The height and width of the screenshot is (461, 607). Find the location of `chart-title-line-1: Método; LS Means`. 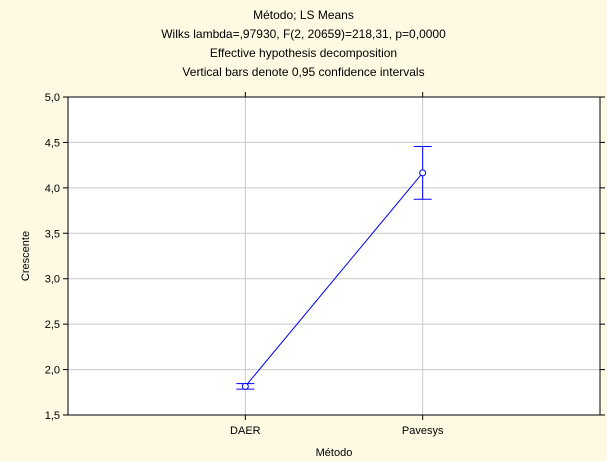

chart-title-line-1: Método; LS Means is located at coordinates (303, 15).